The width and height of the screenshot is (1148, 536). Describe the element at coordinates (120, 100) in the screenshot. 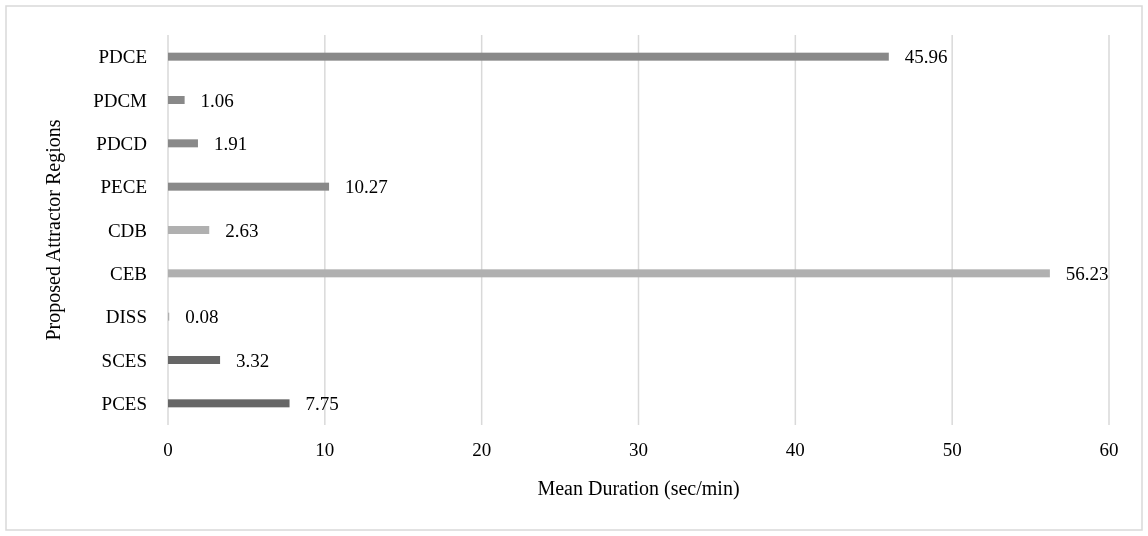

I see `y-tick-label: PDCM` at that location.